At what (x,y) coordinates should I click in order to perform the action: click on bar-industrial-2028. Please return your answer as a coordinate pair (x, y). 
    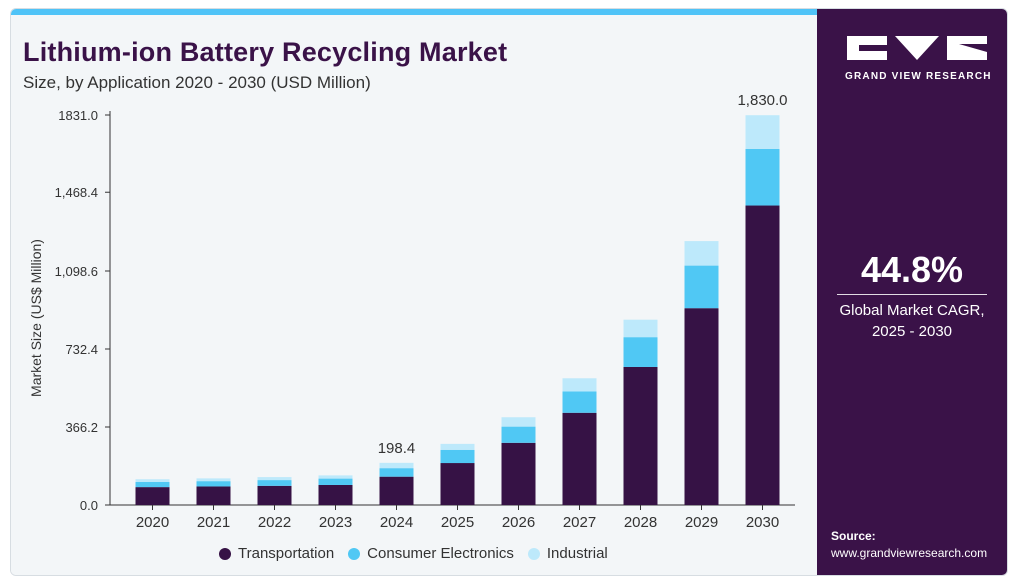
    Looking at the image, I should click on (640, 328).